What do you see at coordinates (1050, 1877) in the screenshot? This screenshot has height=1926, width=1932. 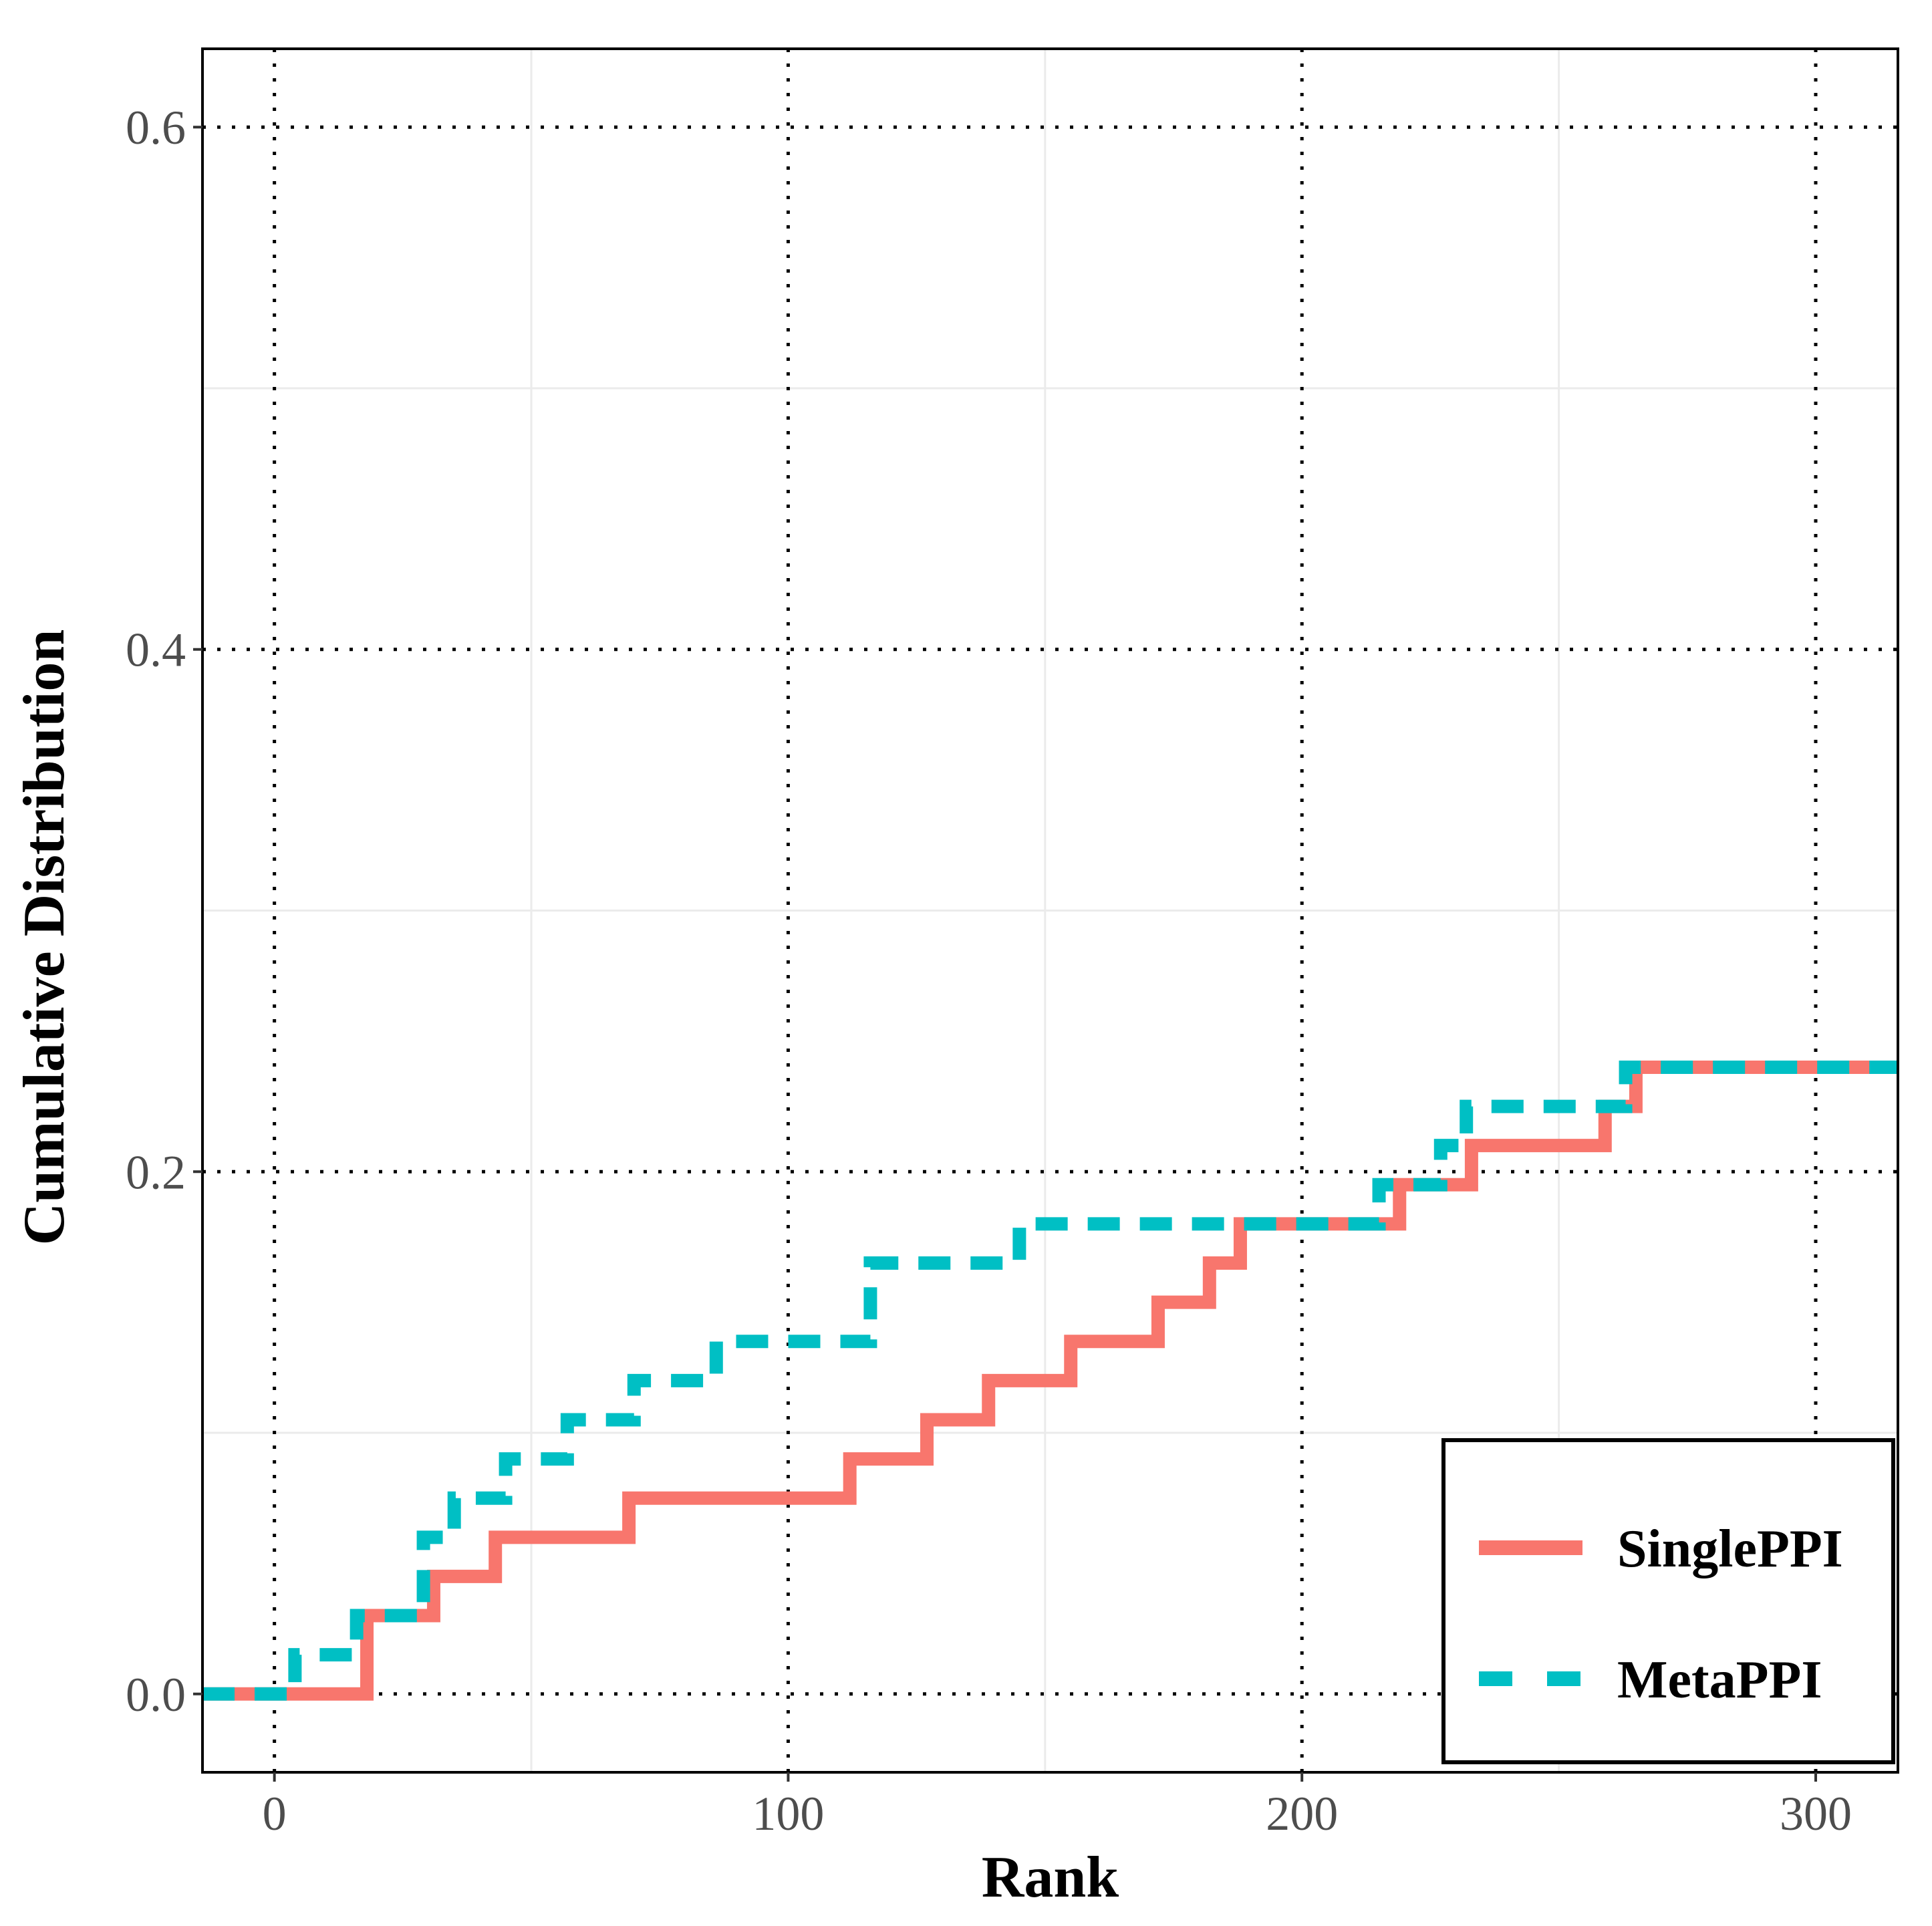 I see `x-axis-title: Rank` at bounding box center [1050, 1877].